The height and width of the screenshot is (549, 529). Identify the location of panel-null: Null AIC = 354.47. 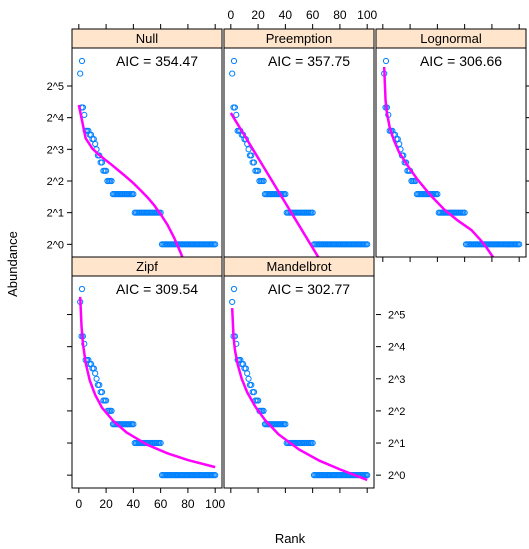
(147, 143).